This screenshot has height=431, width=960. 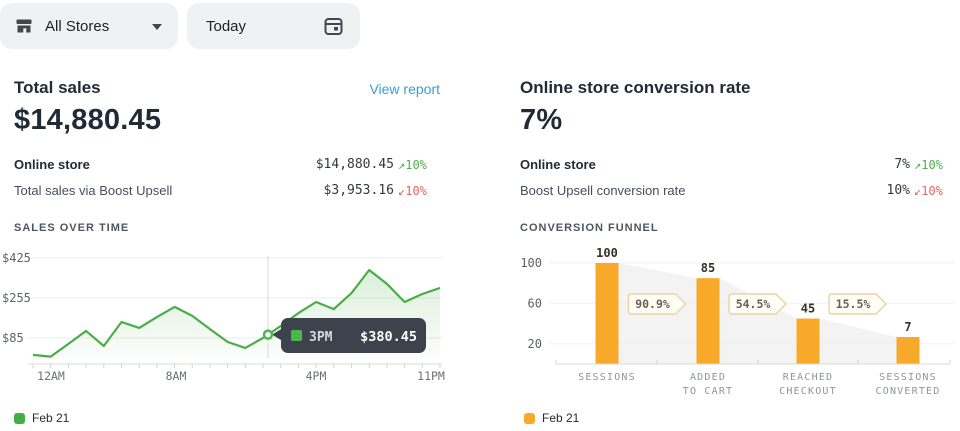 What do you see at coordinates (589, 228) in the screenshot?
I see `conversion-funnel-section-label: CONVERSION FUNNEL` at bounding box center [589, 228].